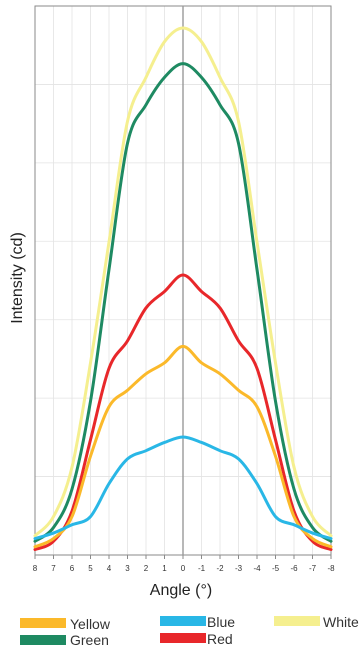 This screenshot has width=362, height=650. What do you see at coordinates (90, 624) in the screenshot?
I see `legend-label-yellow: Yellow` at bounding box center [90, 624].